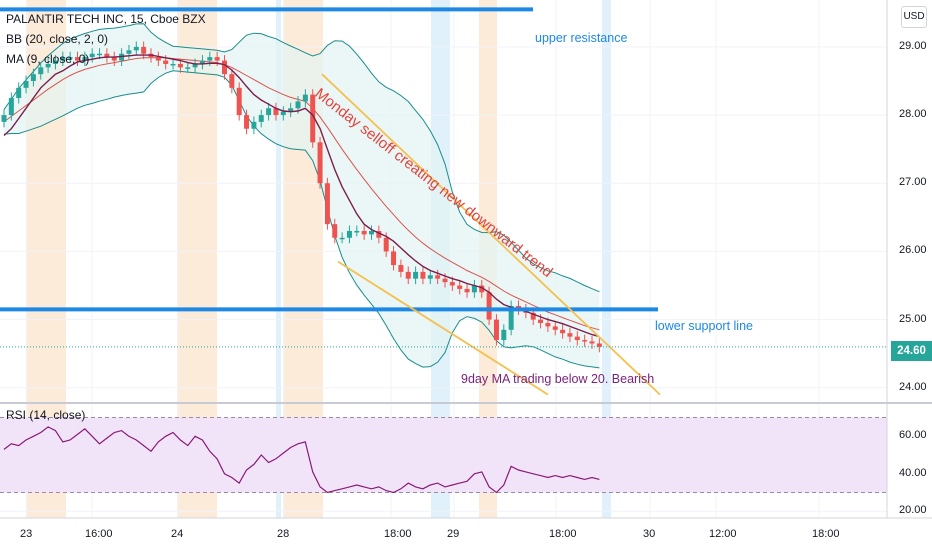  I want to click on currency-button: USD, so click(914, 17).